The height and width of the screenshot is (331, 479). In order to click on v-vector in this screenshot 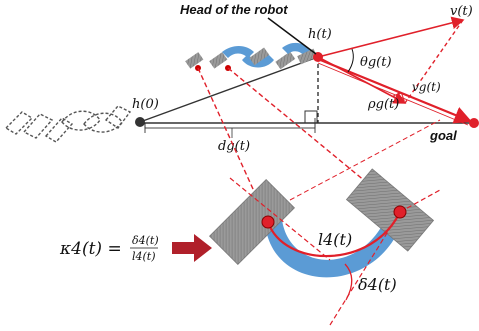, I will do `click(391, 37)`.